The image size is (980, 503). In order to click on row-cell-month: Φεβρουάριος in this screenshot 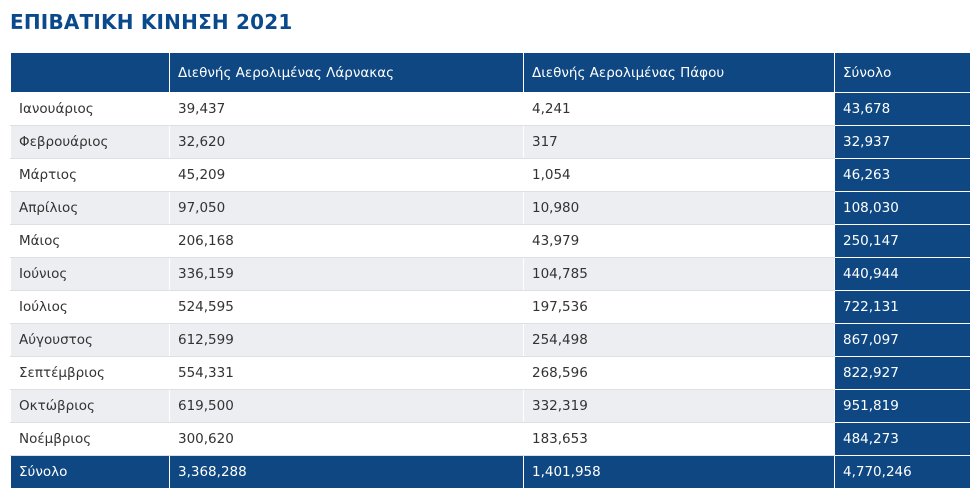, I will do `click(90, 142)`.